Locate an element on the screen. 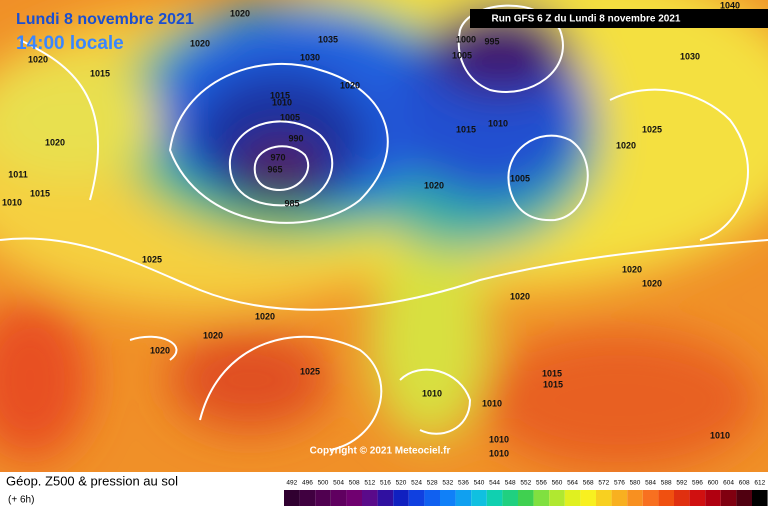 Image resolution: width=768 pixels, height=512 pixels. isobar-label: 970 is located at coordinates (277, 157).